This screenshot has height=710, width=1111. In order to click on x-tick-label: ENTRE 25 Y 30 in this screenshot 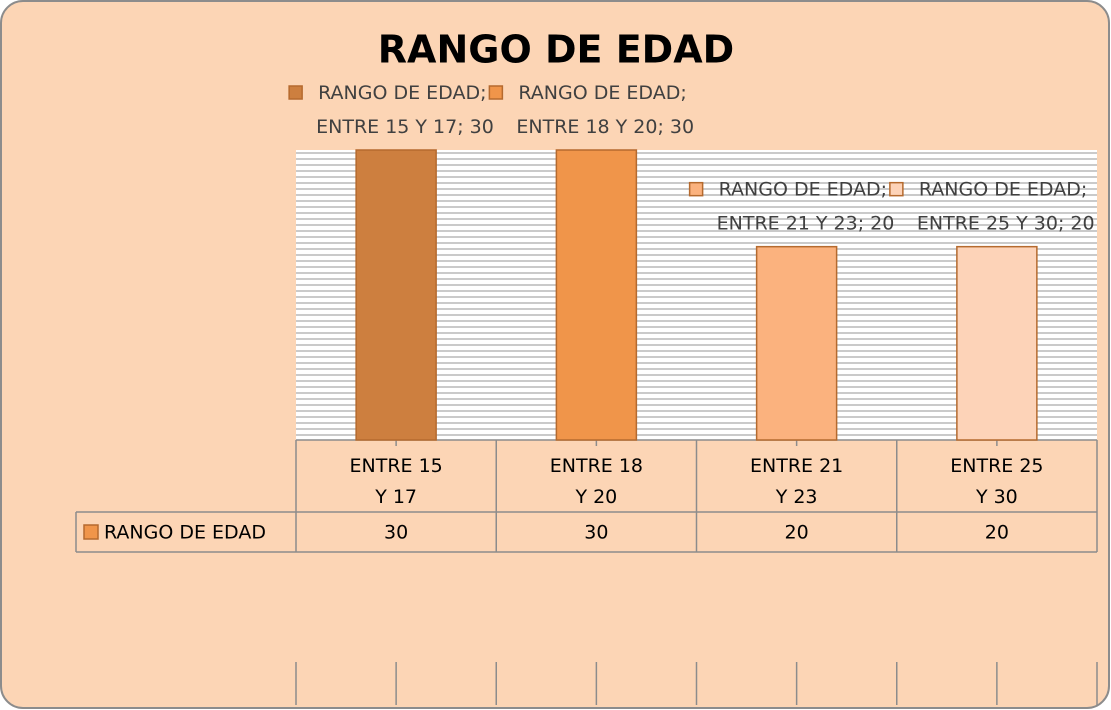, I will do `click(996, 481)`.